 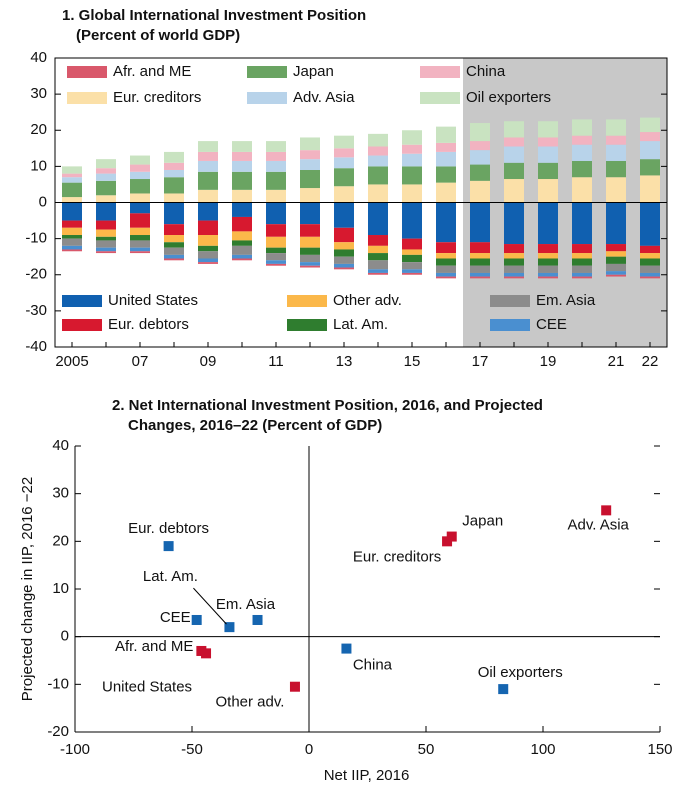 What do you see at coordinates (154, 646) in the screenshot?
I see `point-label: Afr. and ME` at bounding box center [154, 646].